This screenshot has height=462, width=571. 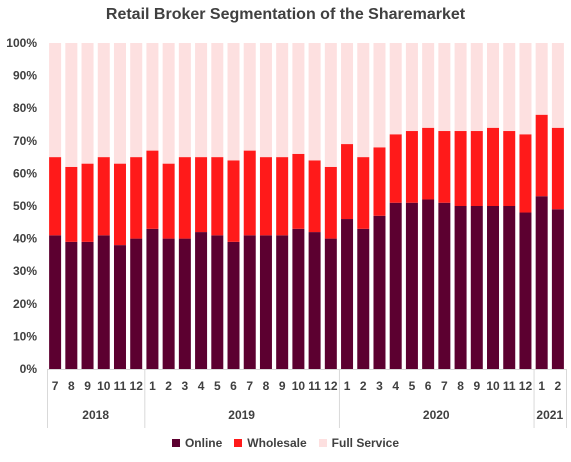 What do you see at coordinates (25, 108) in the screenshot?
I see `y-tick-label: 80%` at bounding box center [25, 108].